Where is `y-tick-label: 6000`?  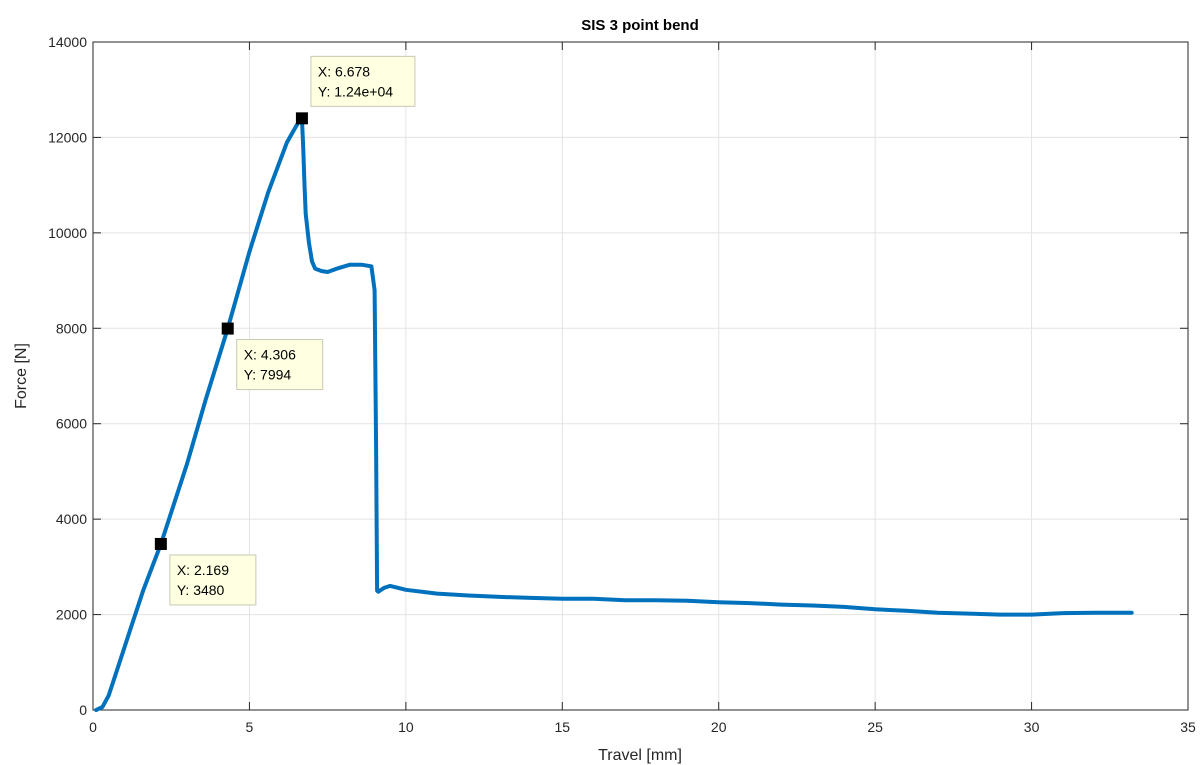
y-tick-label: 6000 is located at coordinates (71, 424).